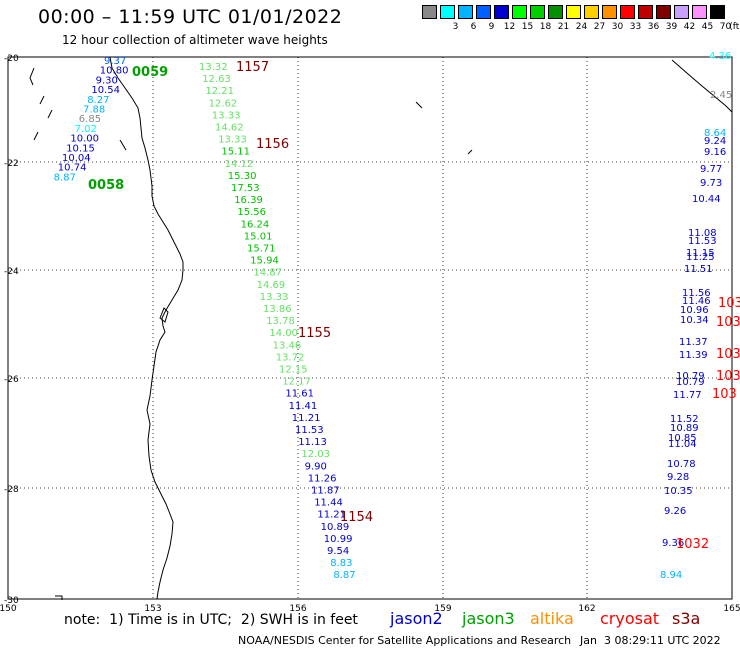 The height and width of the screenshot is (650, 740). What do you see at coordinates (309, 430) in the screenshot?
I see `swh-value: 11.53` at bounding box center [309, 430].